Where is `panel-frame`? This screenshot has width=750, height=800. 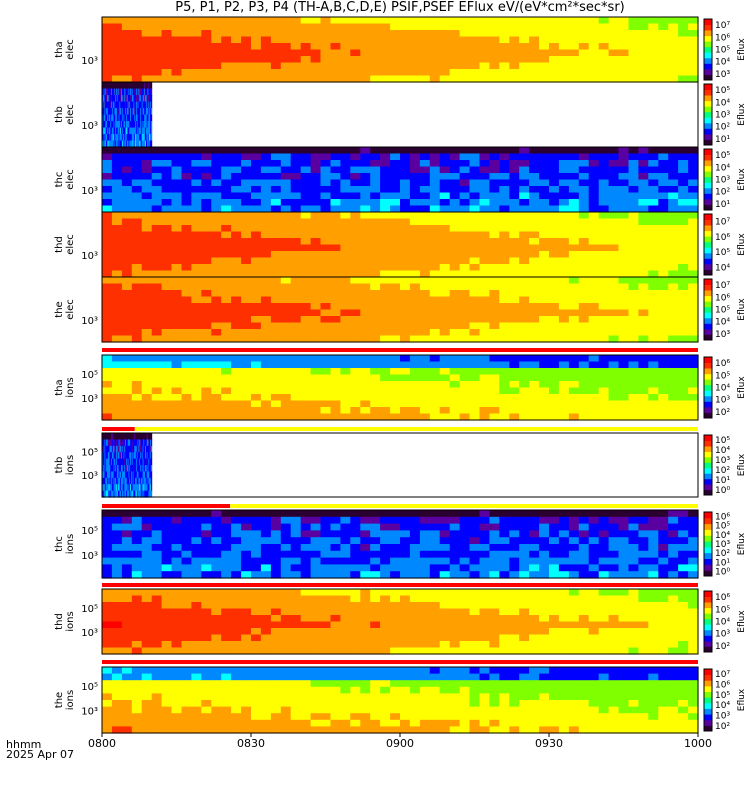 panel-frame is located at coordinates (400, 544).